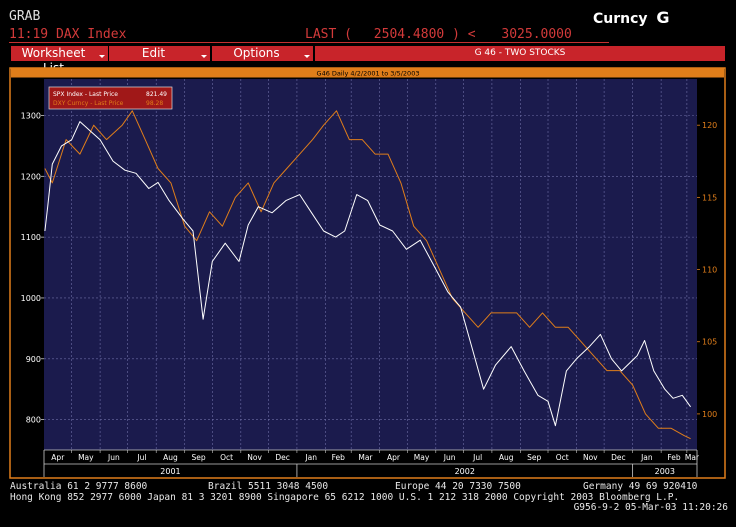 The image size is (736, 527). I want to click on x-year-label: 2001, so click(170, 471).